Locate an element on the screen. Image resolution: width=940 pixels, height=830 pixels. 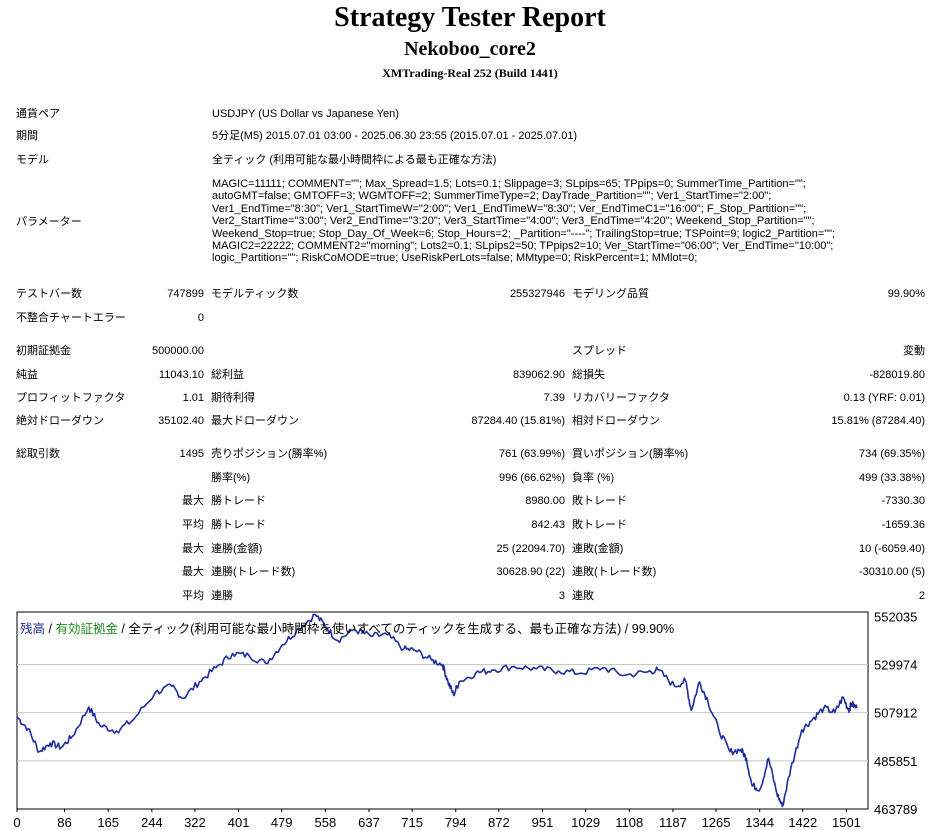
net-value: 11043.10 is located at coordinates (181, 375).